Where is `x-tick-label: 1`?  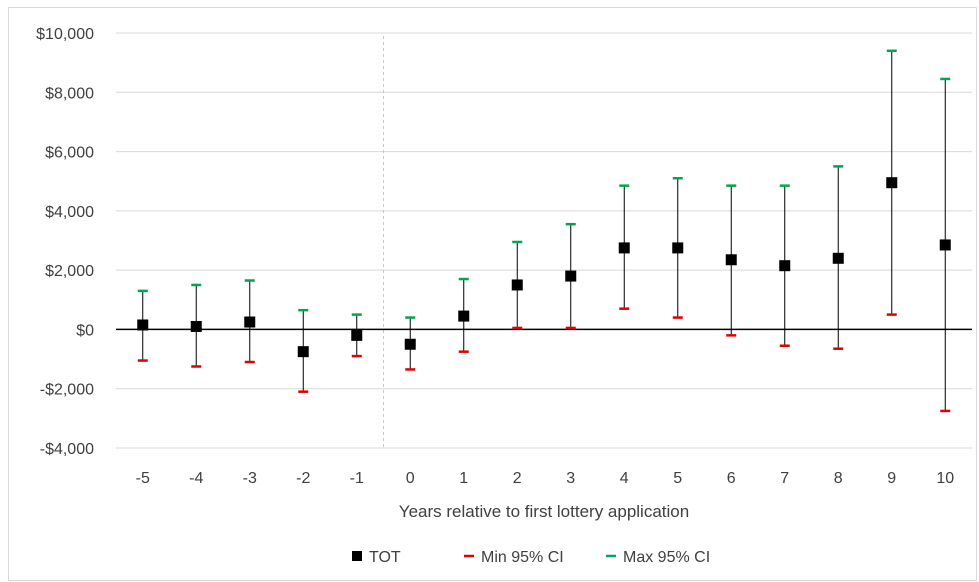
x-tick-label: 1 is located at coordinates (463, 478).